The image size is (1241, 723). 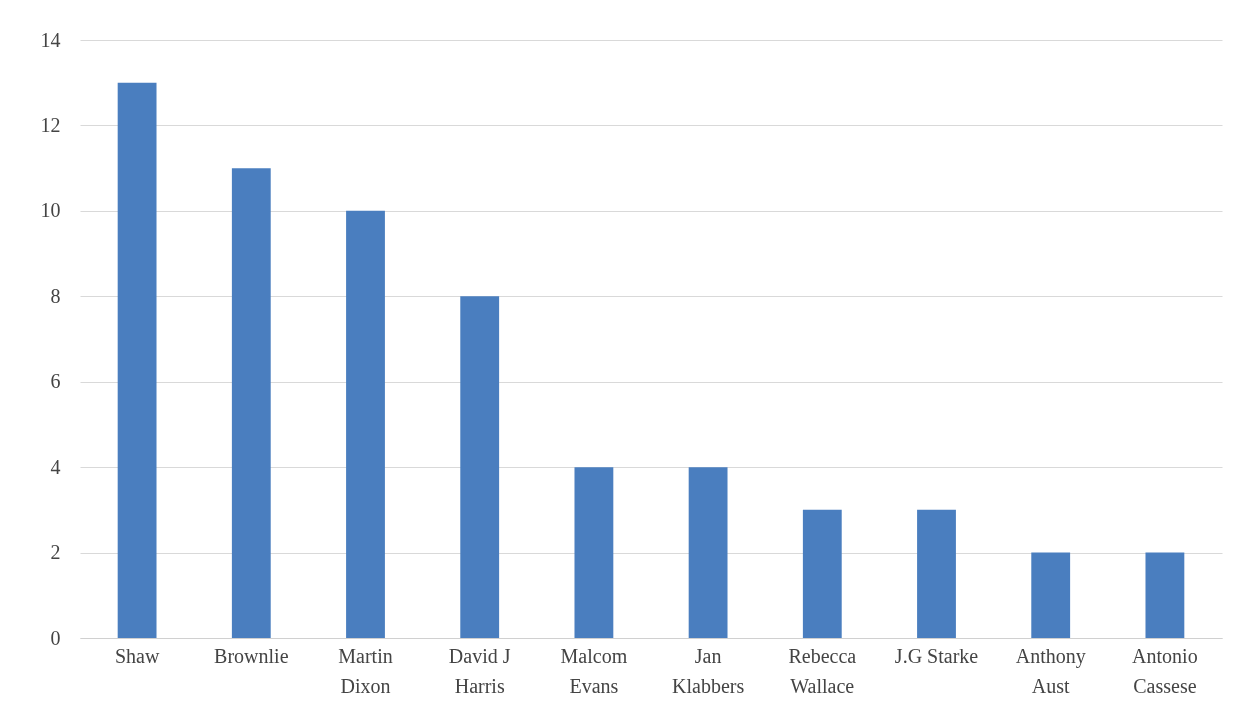 I want to click on y-tick-label: 6, so click(x=55, y=381).